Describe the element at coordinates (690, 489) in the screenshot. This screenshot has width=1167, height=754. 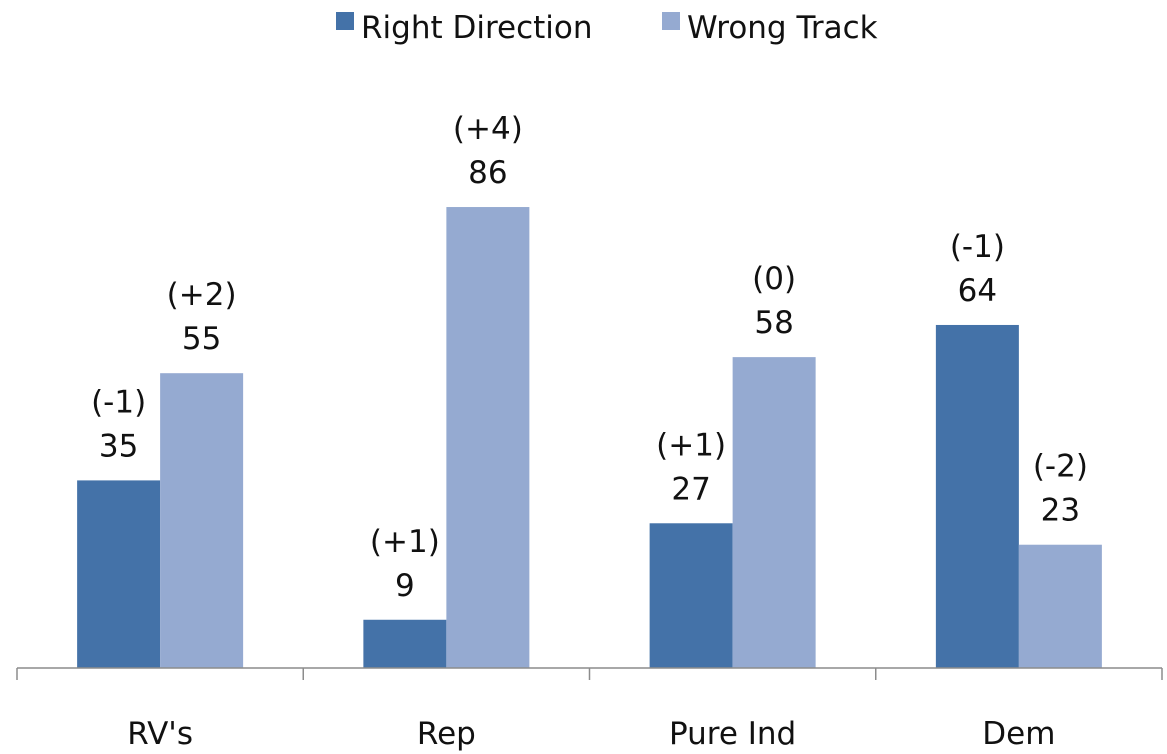
I see `data-label-right-direction-pure-ind: 27` at that location.